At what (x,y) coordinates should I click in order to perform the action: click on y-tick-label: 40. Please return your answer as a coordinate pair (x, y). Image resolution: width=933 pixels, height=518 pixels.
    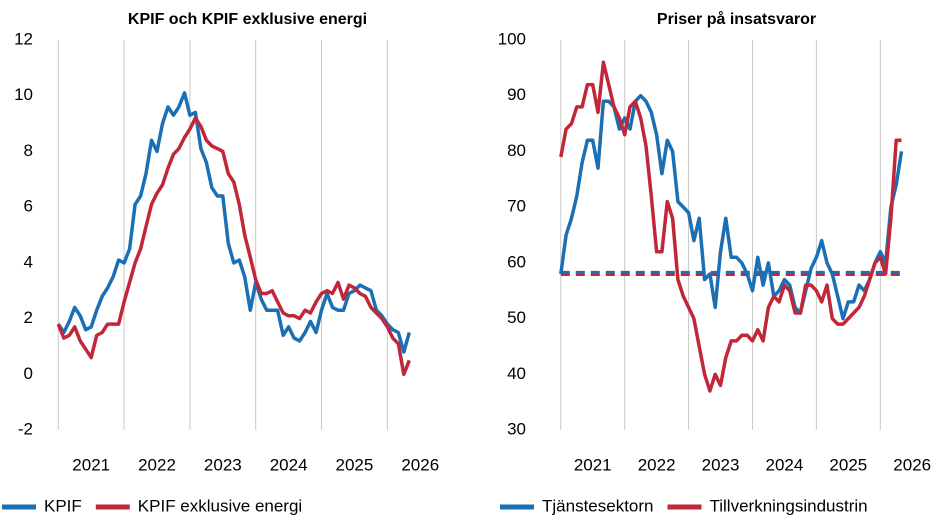
    Looking at the image, I should click on (516, 373).